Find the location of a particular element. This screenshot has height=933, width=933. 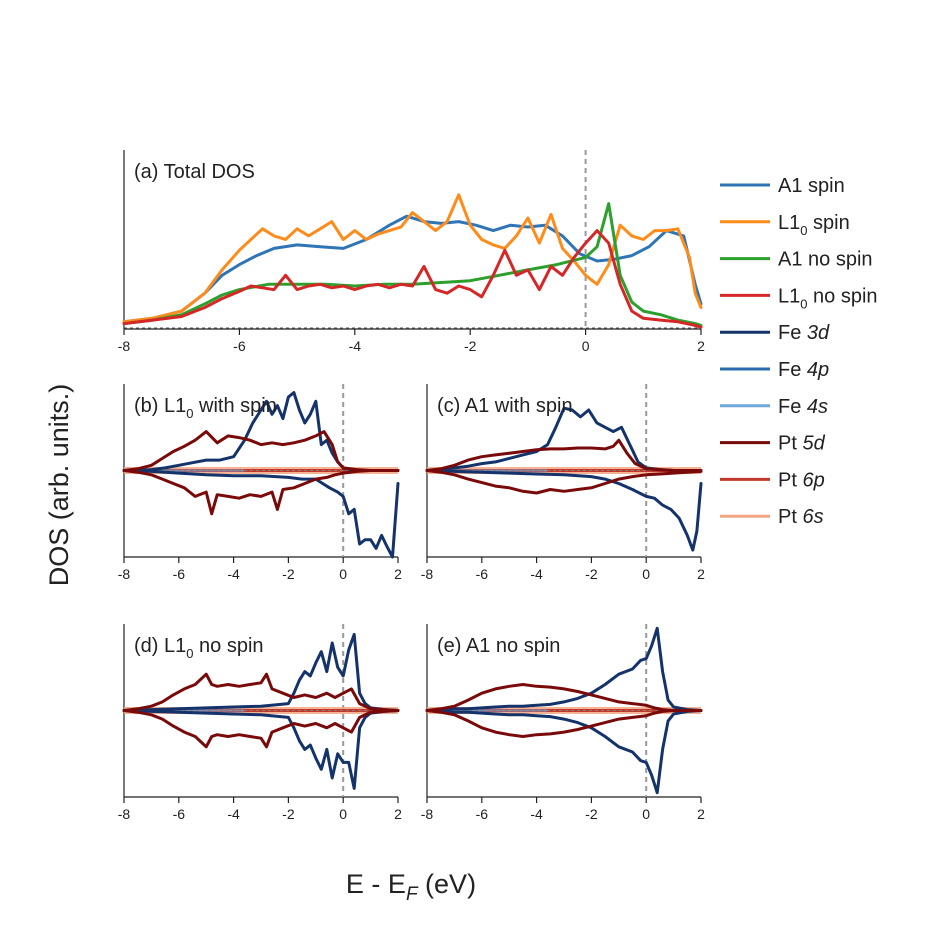

panel-c: -8 -6 -4 -2 0 2 (c) A1 with spin is located at coordinates (563, 483).